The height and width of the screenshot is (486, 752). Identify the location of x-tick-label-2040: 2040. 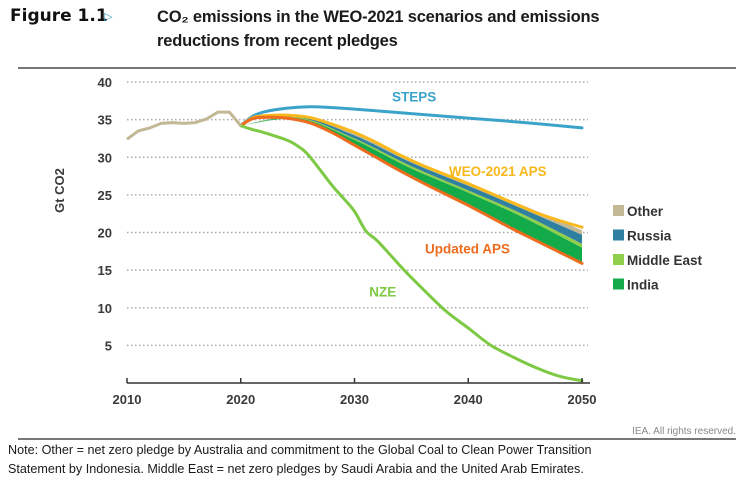
(468, 399).